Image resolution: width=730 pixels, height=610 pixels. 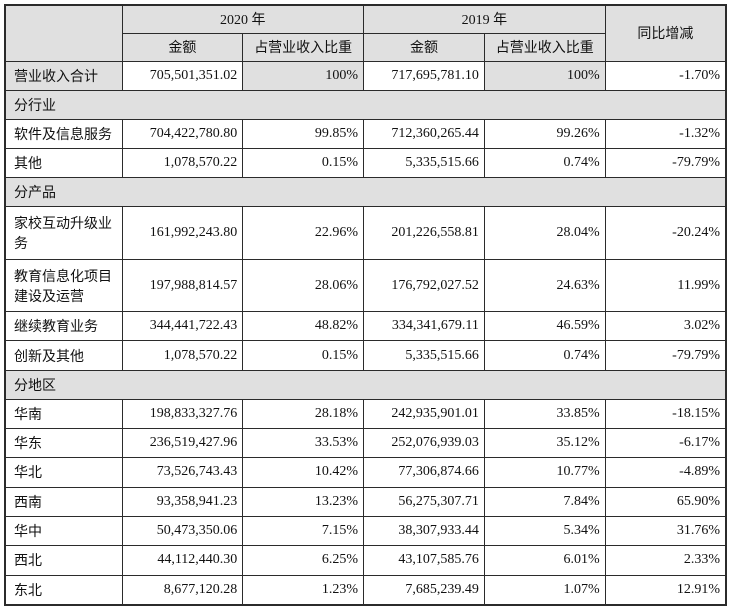 I want to click on section-row: 分产品, so click(x=365, y=192).